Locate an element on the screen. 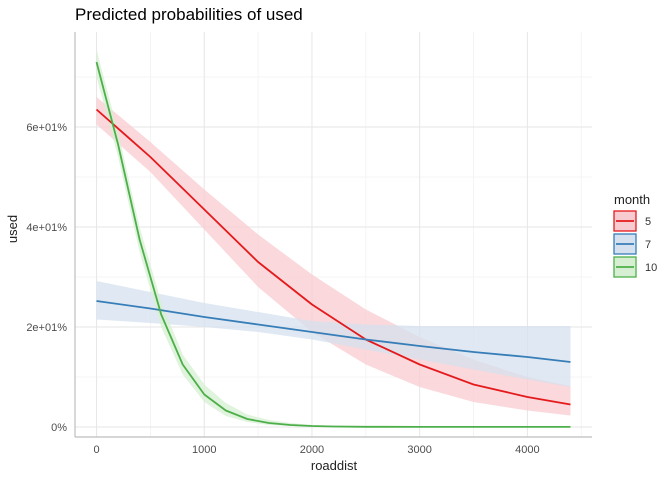  y-tick-label: 4e+01% is located at coordinates (46, 228).